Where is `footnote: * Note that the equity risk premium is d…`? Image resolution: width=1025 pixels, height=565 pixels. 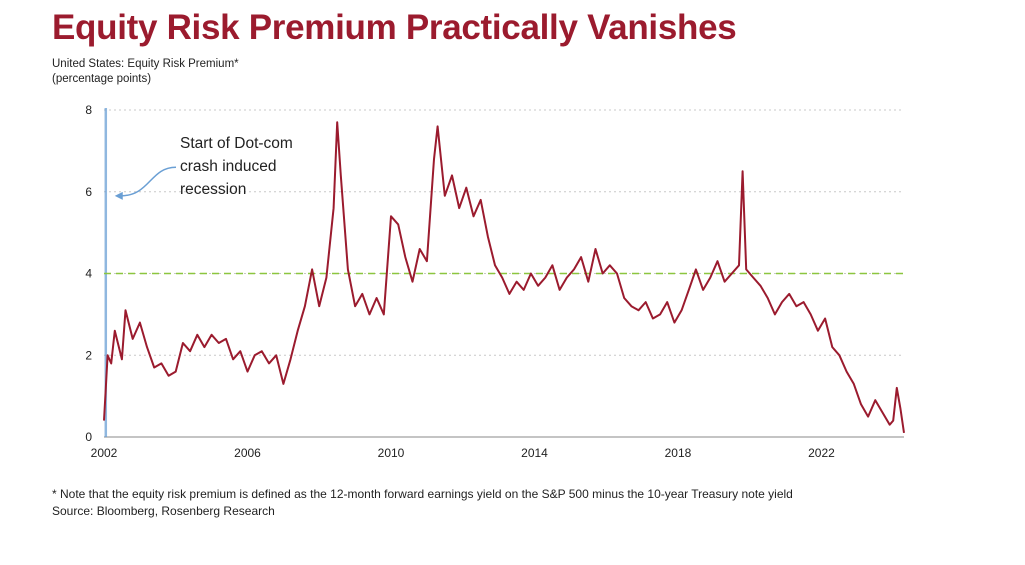
footnote: * Note that the equity risk premium is d… is located at coordinates (422, 494).